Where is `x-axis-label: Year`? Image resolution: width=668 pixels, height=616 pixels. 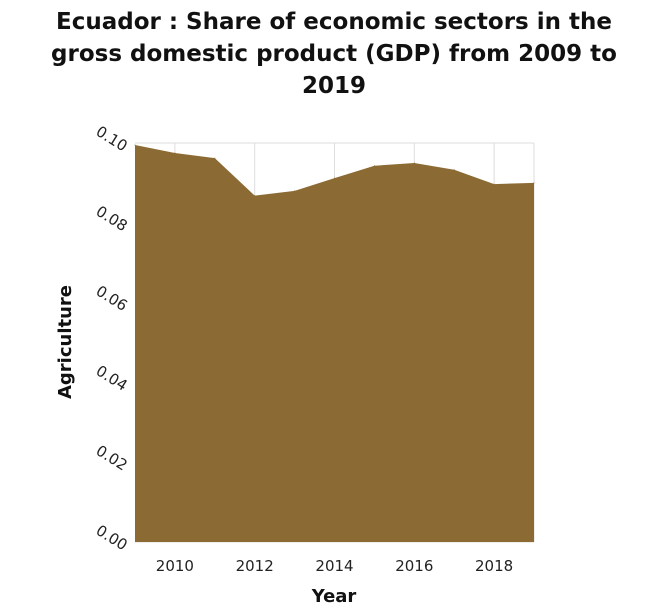 x-axis-label: Year is located at coordinates (334, 596).